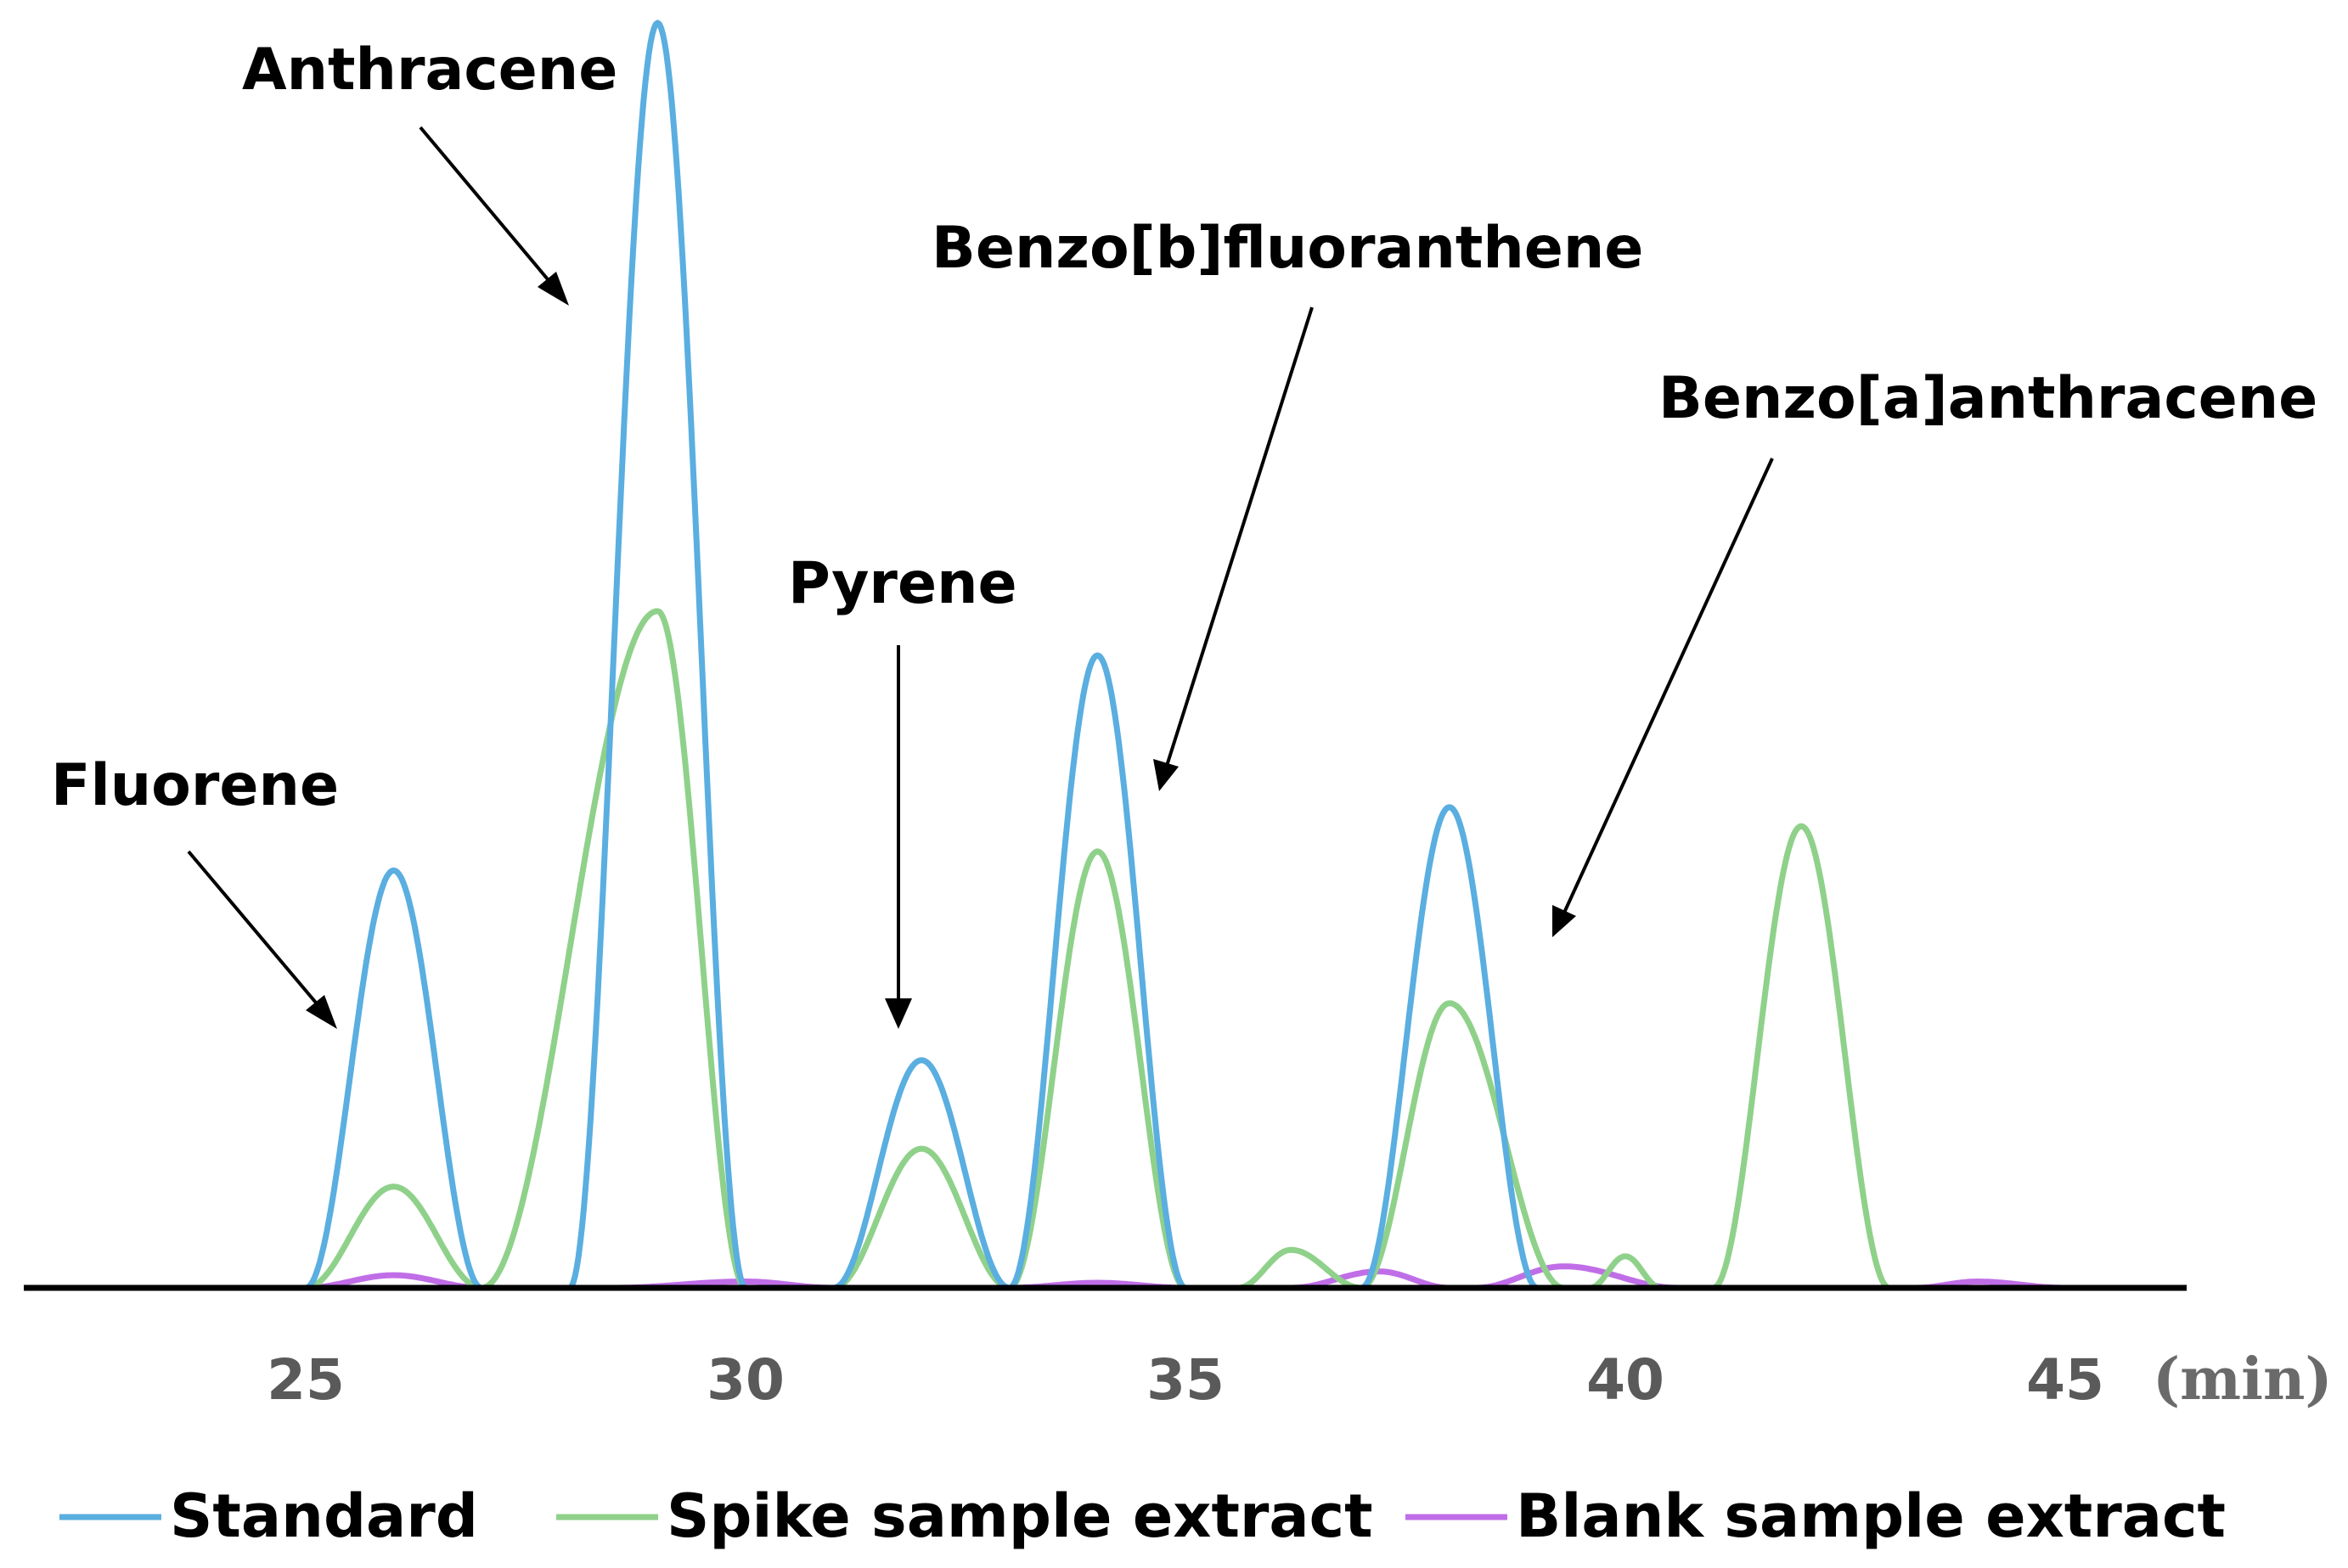  I want to click on x-tick-label-45: 45, so click(2065, 1380).